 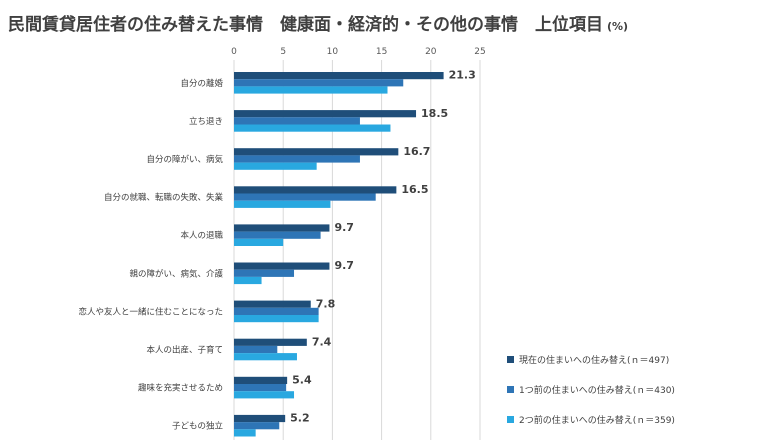 What do you see at coordinates (201, 83) in the screenshot?
I see `category-label: 自分の離婚` at bounding box center [201, 83].